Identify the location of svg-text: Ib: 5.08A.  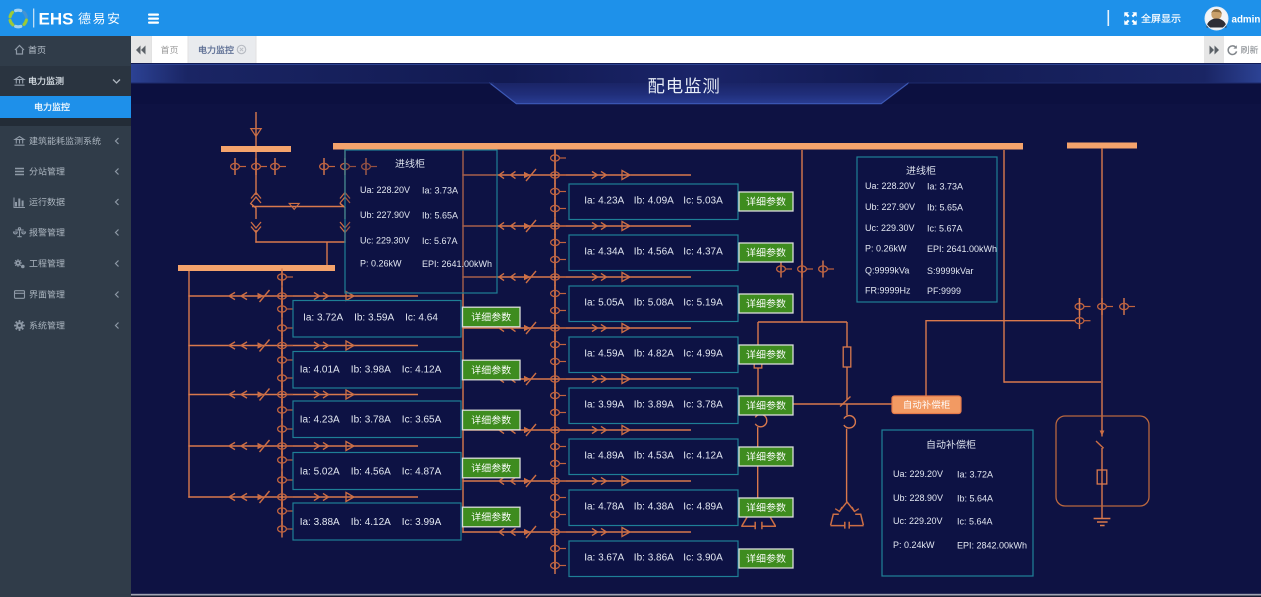
(654, 303).